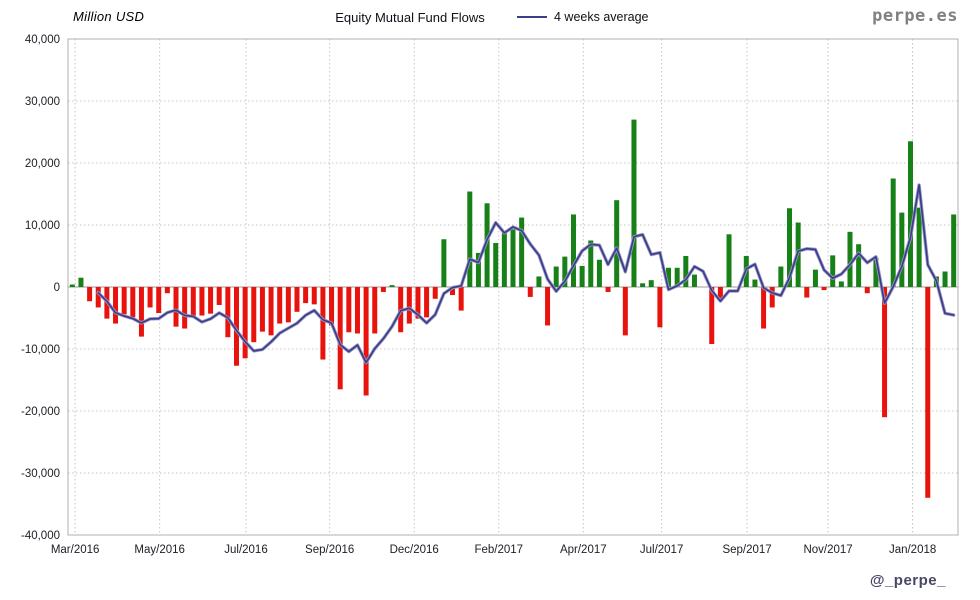  I want to click on y-tick-label: -10,000, so click(40, 350).